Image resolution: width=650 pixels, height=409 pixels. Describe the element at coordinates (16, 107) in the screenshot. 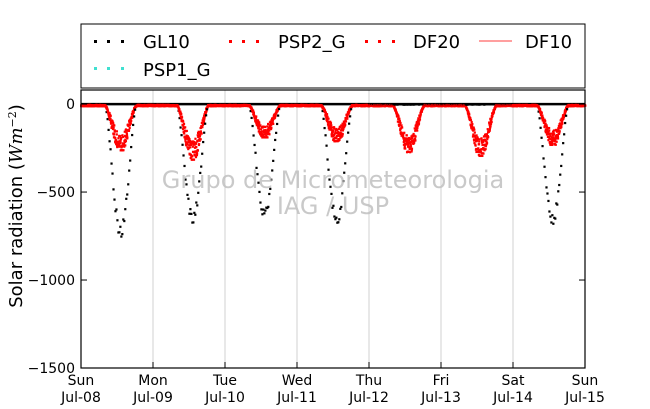

I see `y-axis-label-close: )` at that location.